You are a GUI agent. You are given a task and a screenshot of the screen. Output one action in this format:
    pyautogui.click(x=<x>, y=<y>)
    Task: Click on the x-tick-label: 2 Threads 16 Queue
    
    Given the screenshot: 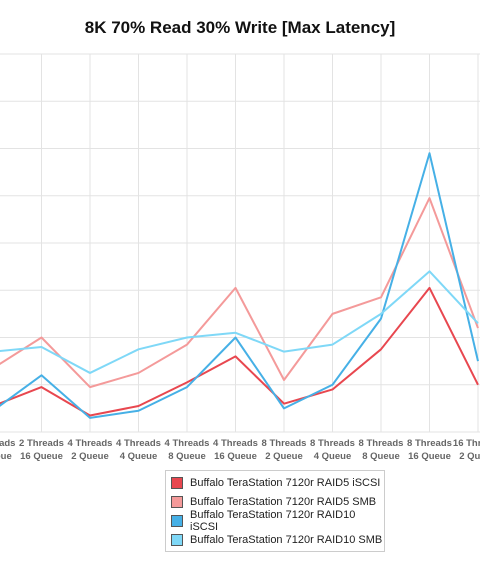 What is the action you would take?
    pyautogui.click(x=41, y=450)
    